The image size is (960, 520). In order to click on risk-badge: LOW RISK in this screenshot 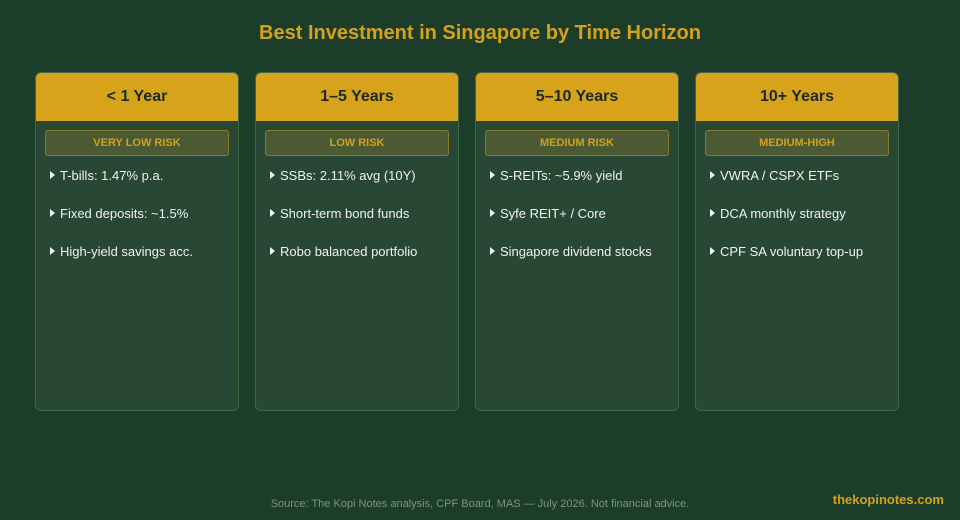, I will do `click(357, 143)`.